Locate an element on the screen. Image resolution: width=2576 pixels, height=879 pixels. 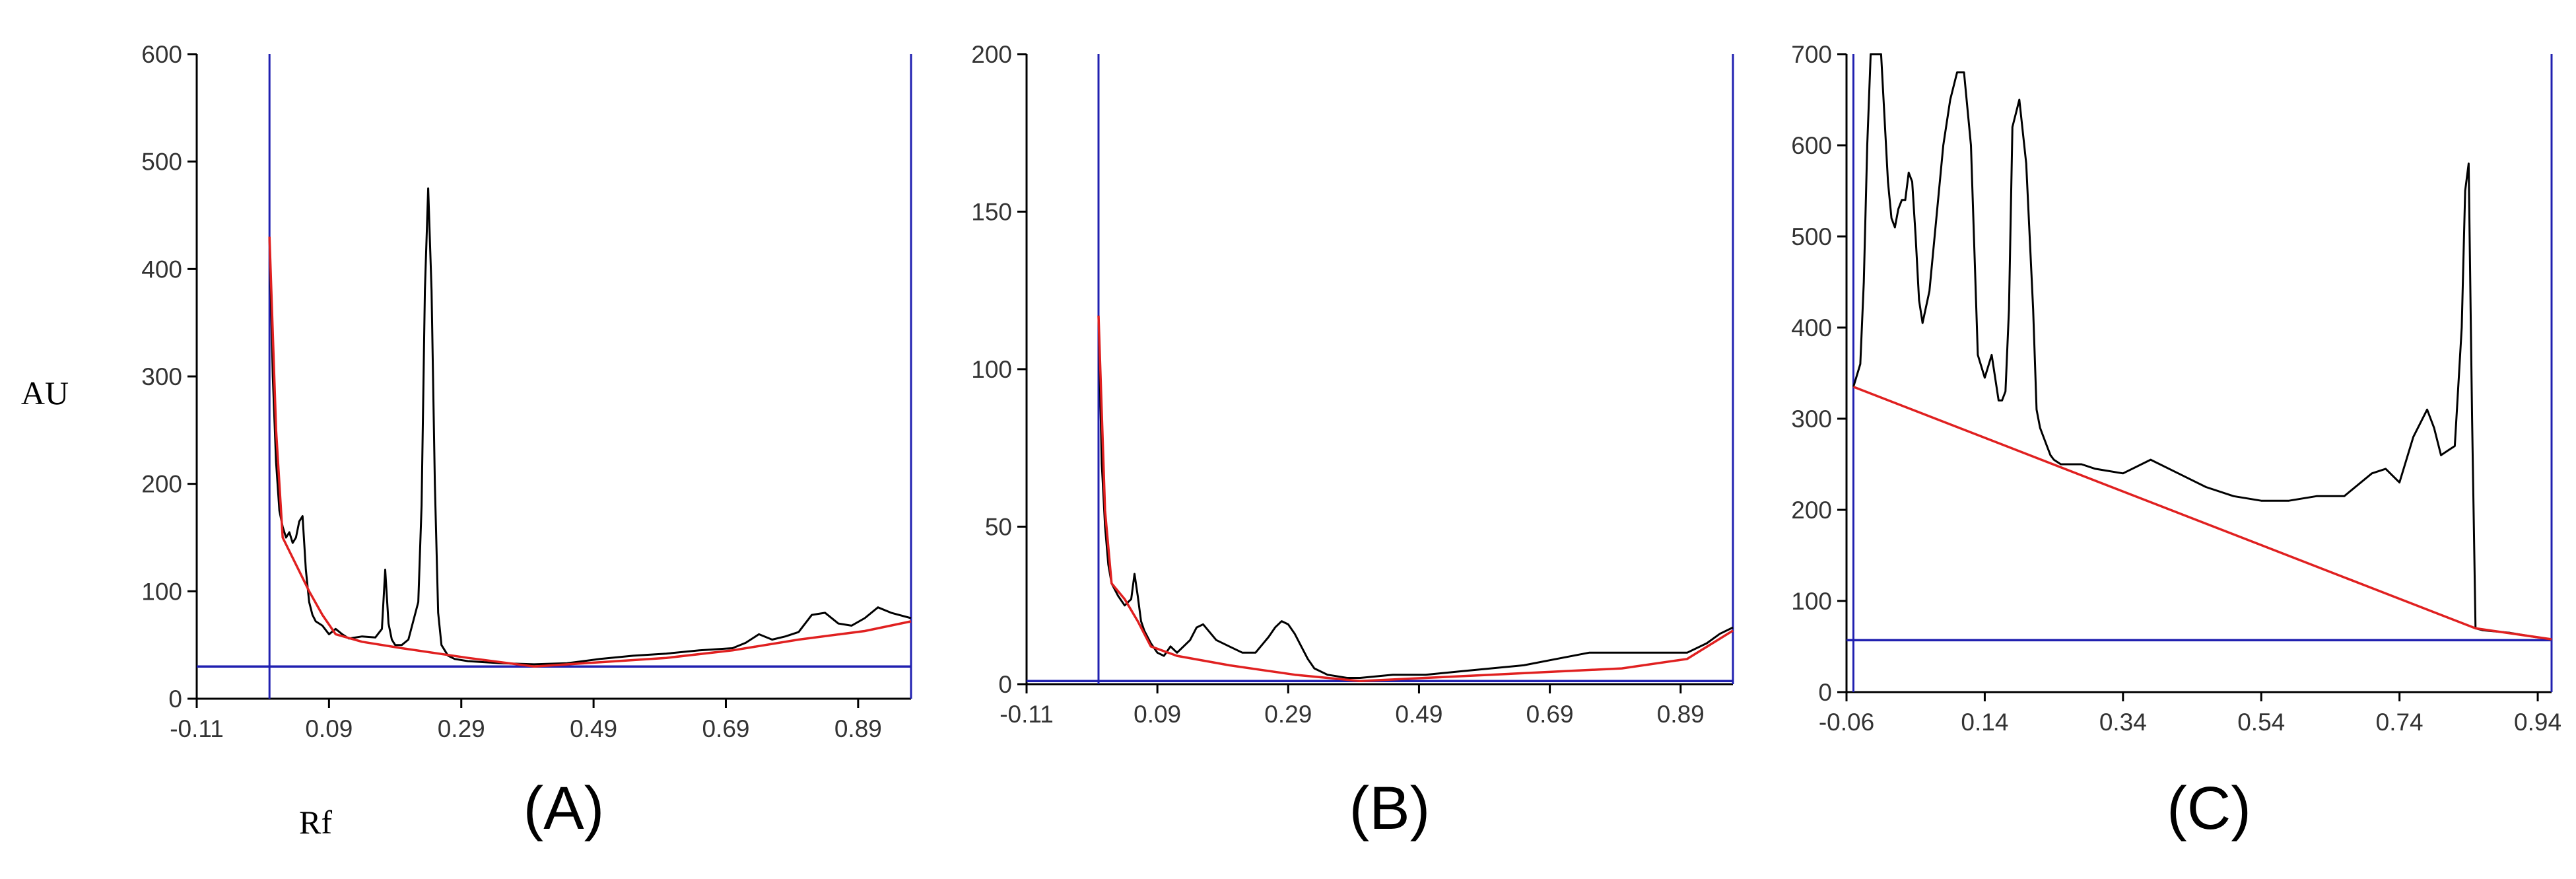
panel-label: (B) is located at coordinates (1390, 808).